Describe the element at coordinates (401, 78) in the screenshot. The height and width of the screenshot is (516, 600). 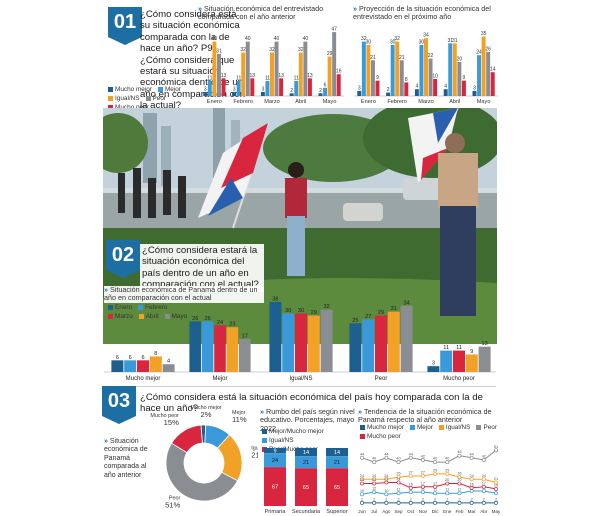
I see `bar-febrero-peor` at that location.